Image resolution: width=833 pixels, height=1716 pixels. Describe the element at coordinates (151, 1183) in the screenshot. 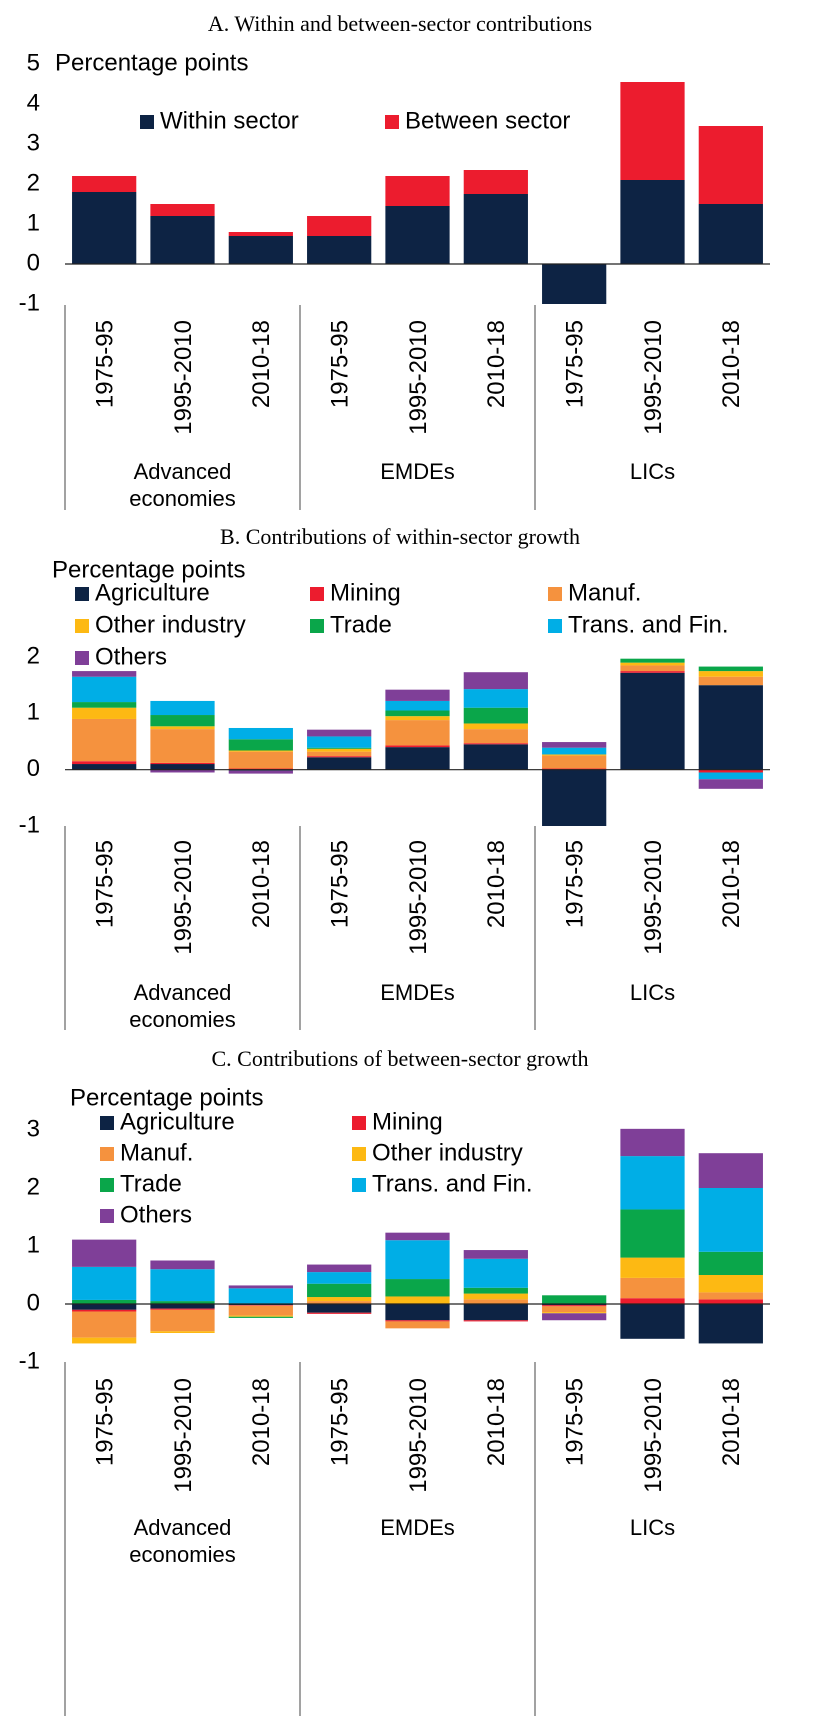

I see `legend-label: Trade` at that location.